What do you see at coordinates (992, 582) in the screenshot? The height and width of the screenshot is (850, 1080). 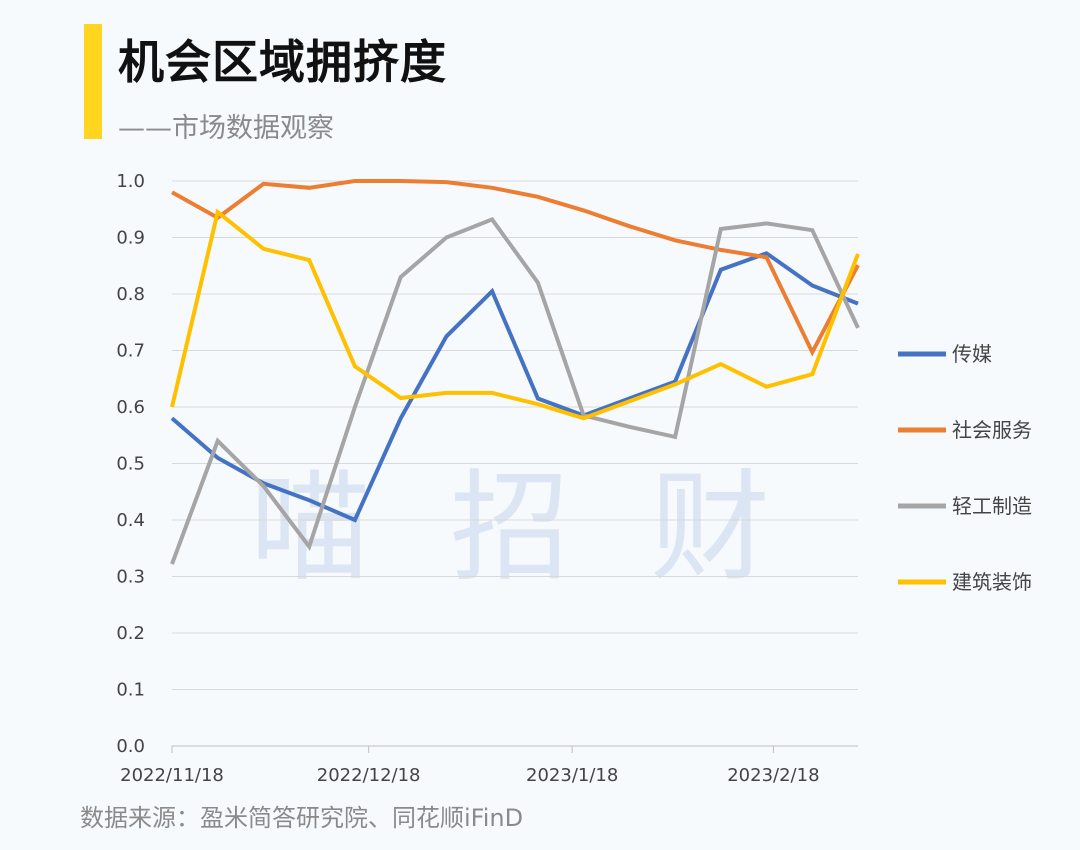 I see `legend-label: 建筑装饰` at bounding box center [992, 582].